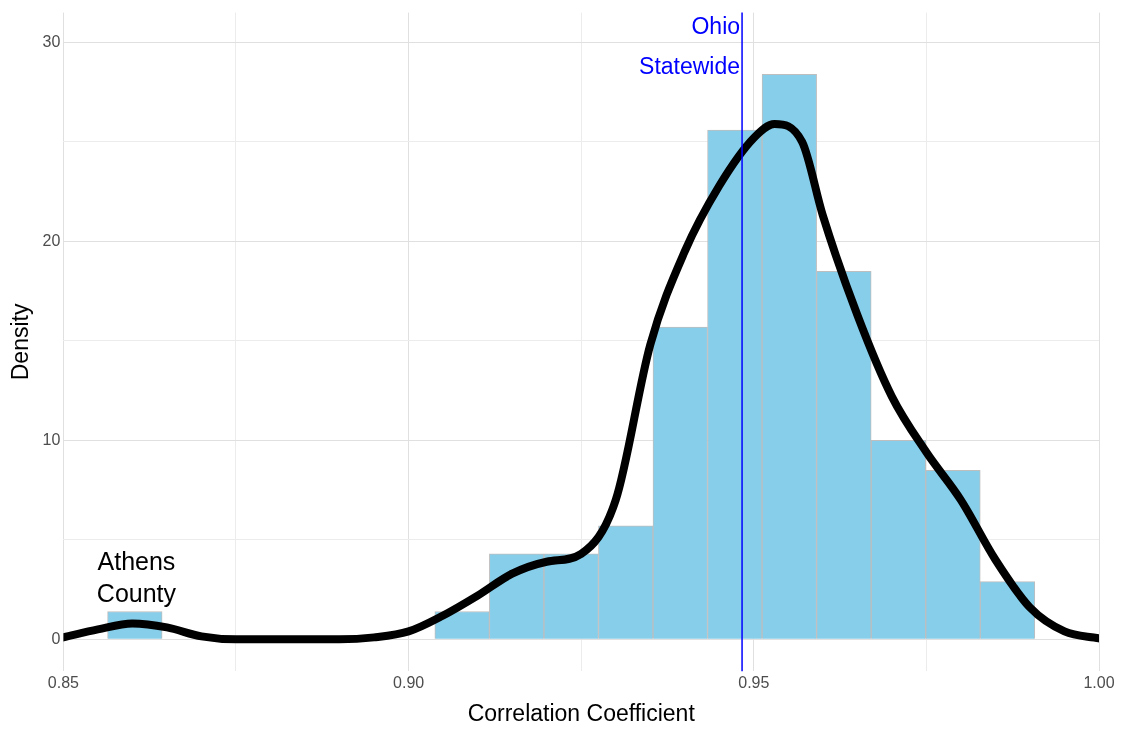  I want to click on x-tick-label: 0.85, so click(63, 683).